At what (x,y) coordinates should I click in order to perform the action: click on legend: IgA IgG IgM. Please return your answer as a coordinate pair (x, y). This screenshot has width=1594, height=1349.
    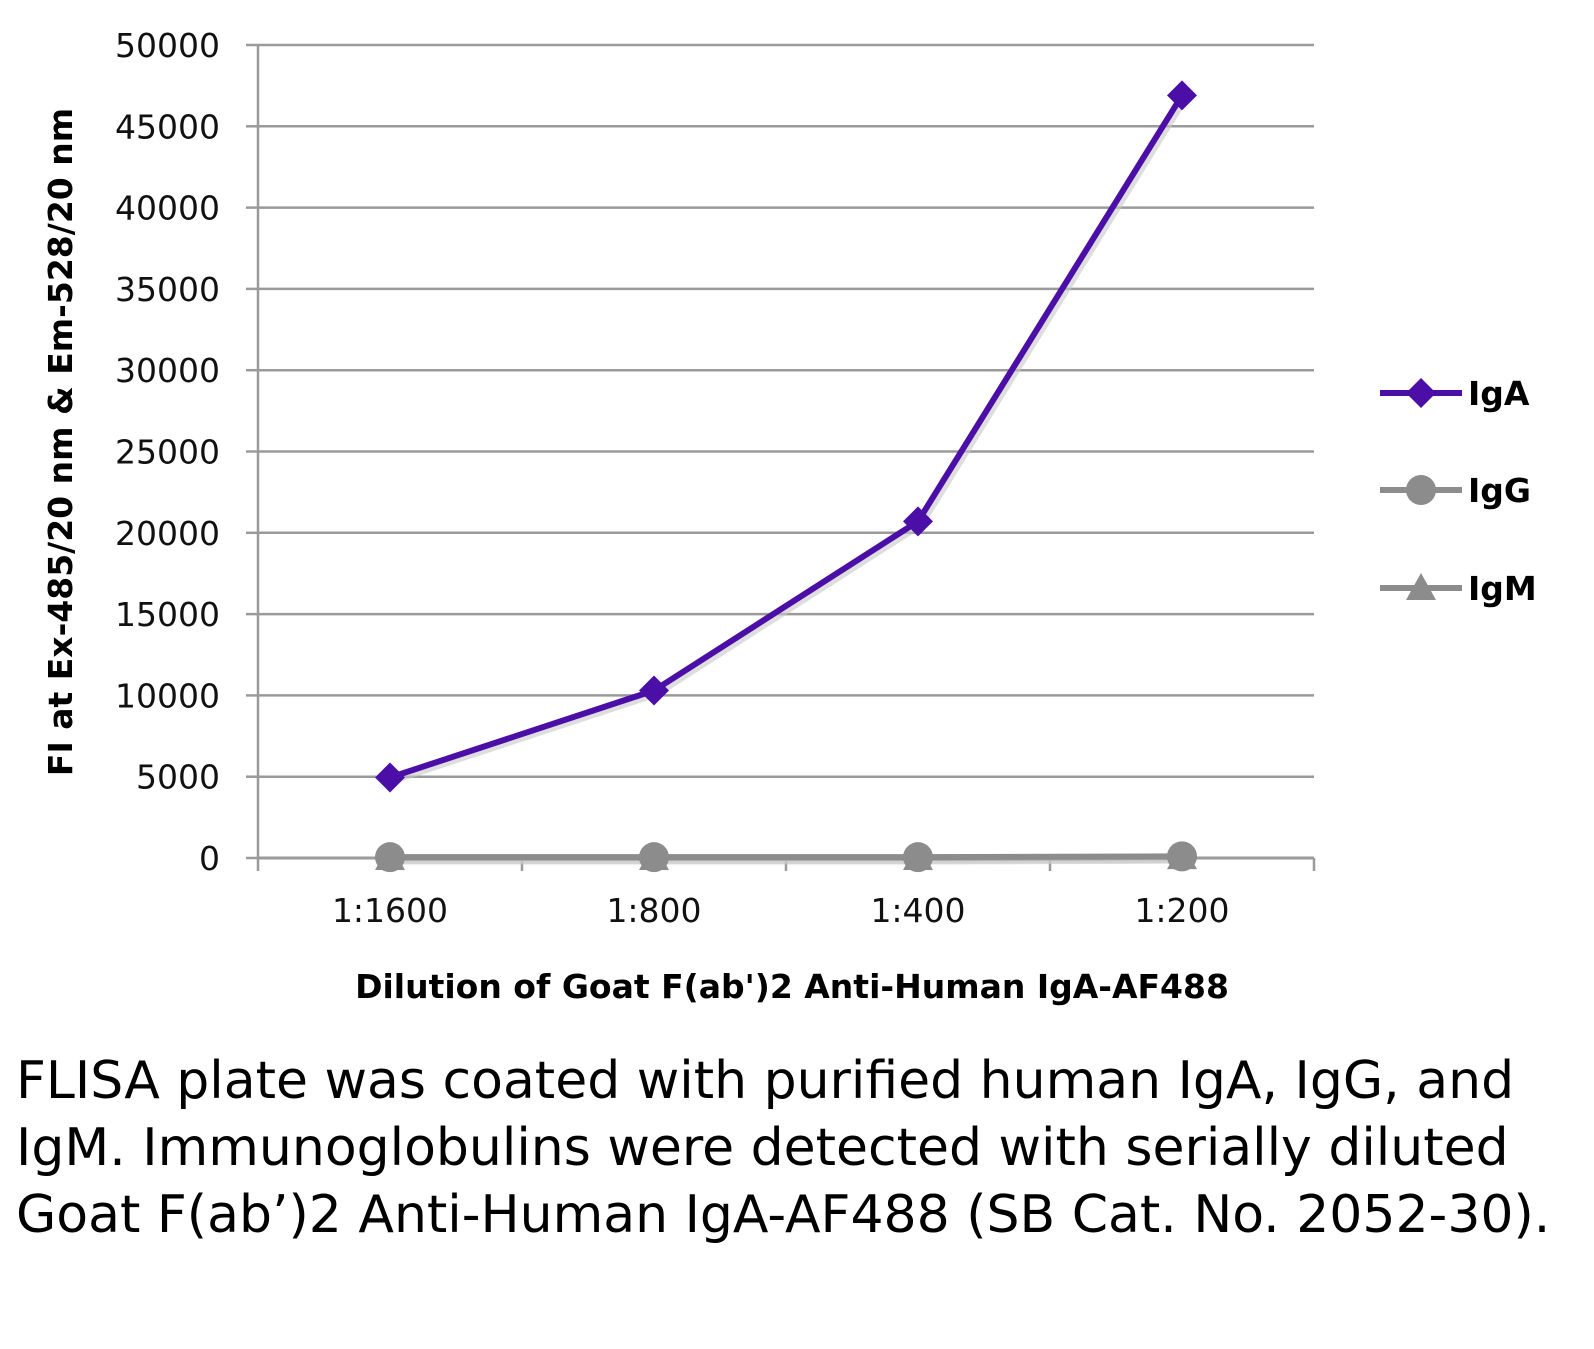
    Looking at the image, I should click on (1458, 491).